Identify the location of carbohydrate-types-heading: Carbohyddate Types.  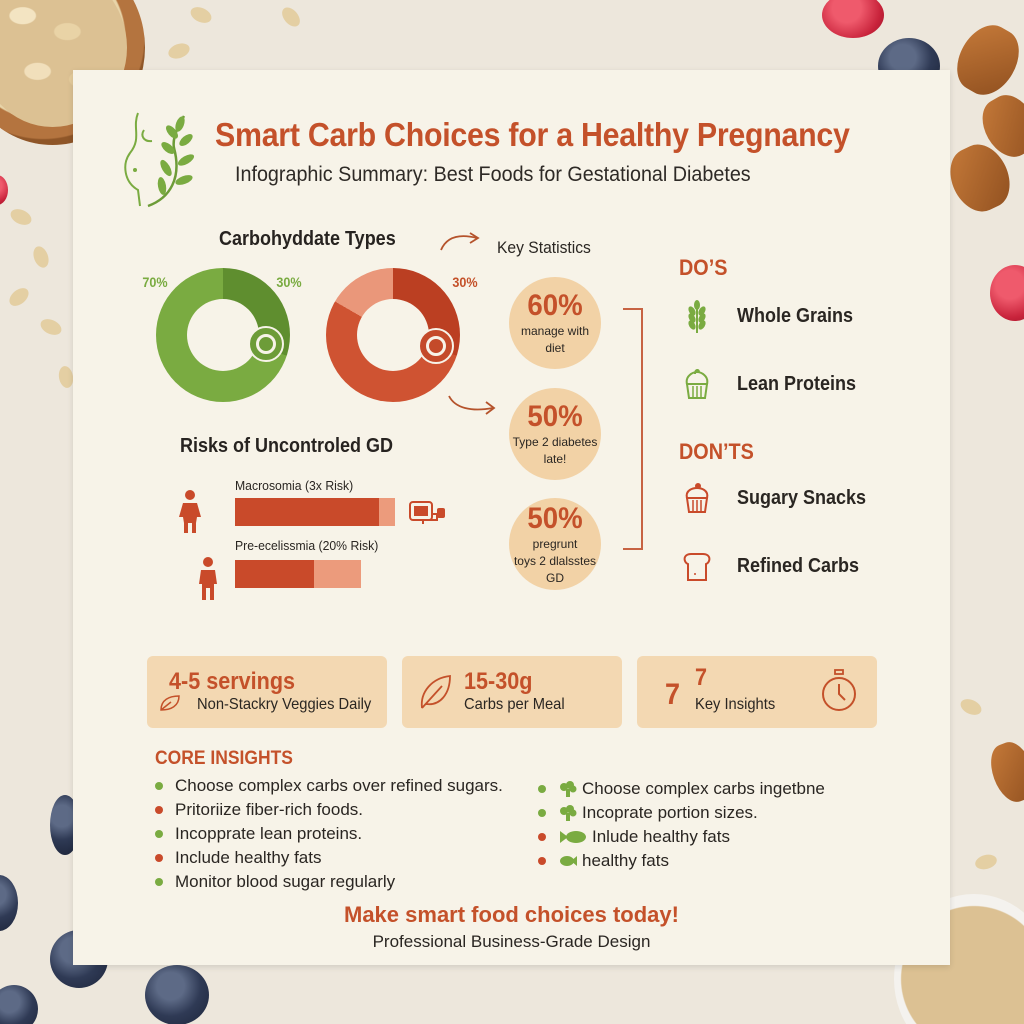
(307, 239).